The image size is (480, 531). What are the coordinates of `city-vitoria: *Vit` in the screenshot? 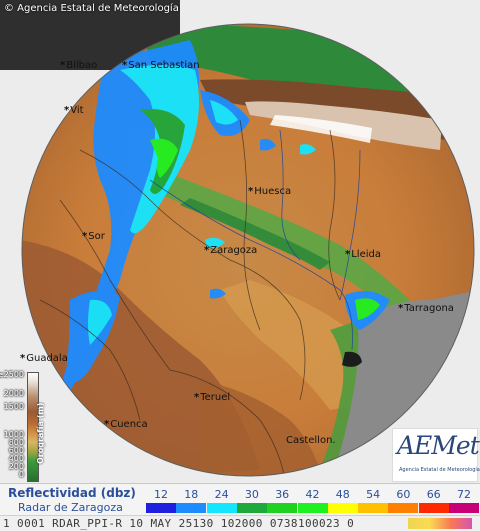 It's located at (74, 110).